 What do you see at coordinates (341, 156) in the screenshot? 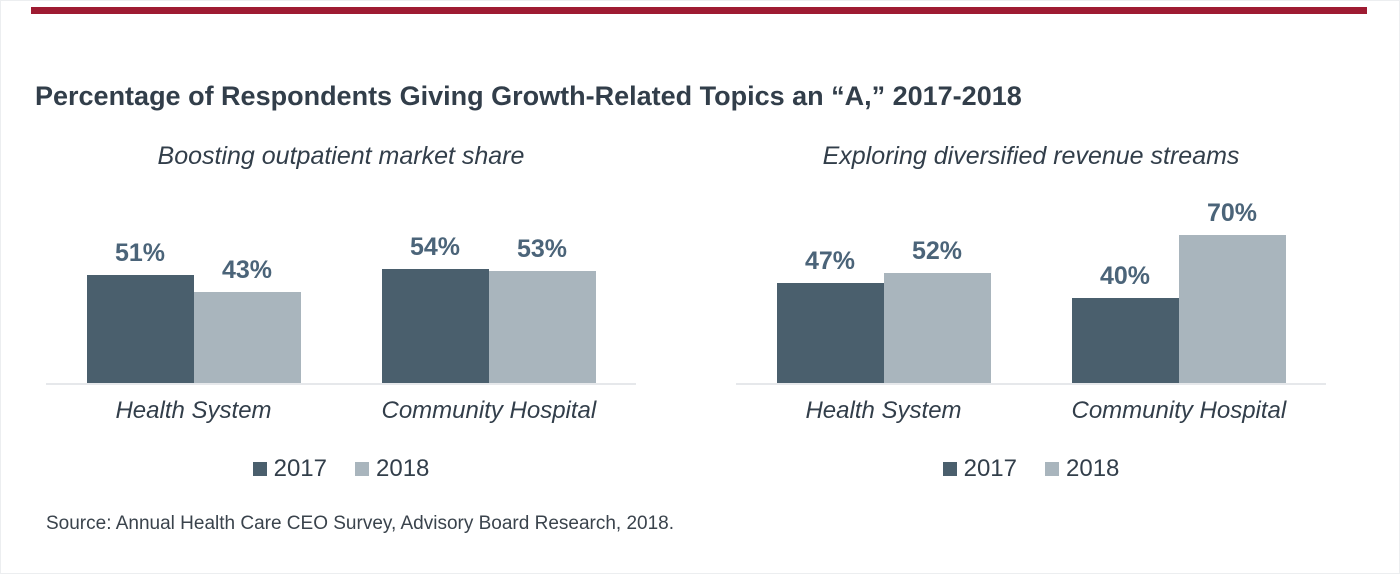
I see `chart-subtitle: Boosting outpatient market share` at bounding box center [341, 156].